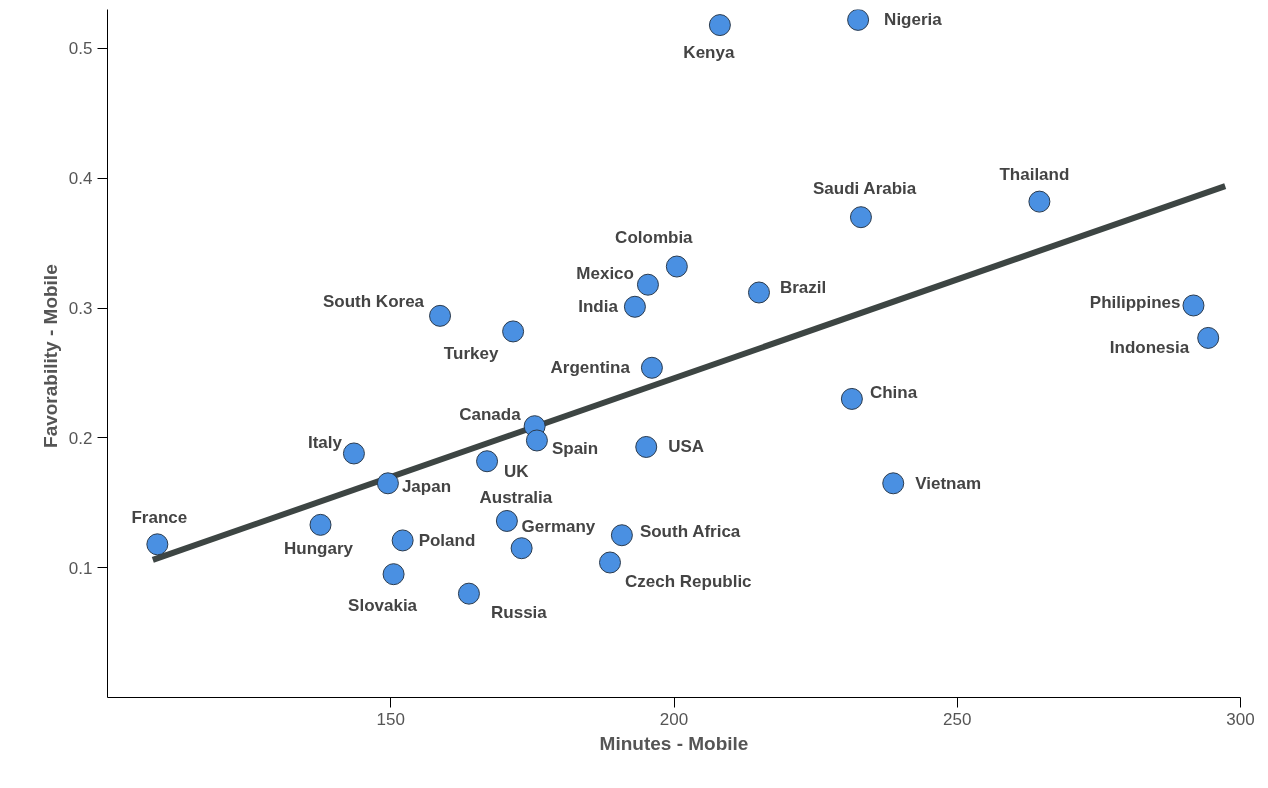  What do you see at coordinates (80, 309) in the screenshot?
I see `y-tick-label: 0.3` at bounding box center [80, 309].